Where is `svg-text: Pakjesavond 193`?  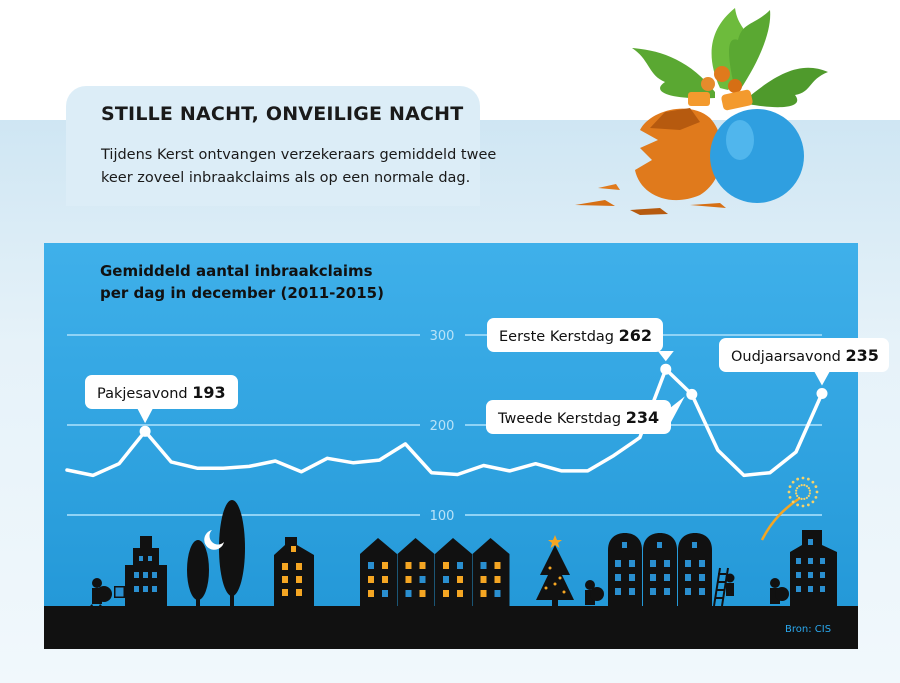
svg-text: Pakjesavond 193 is located at coordinates (161, 392).